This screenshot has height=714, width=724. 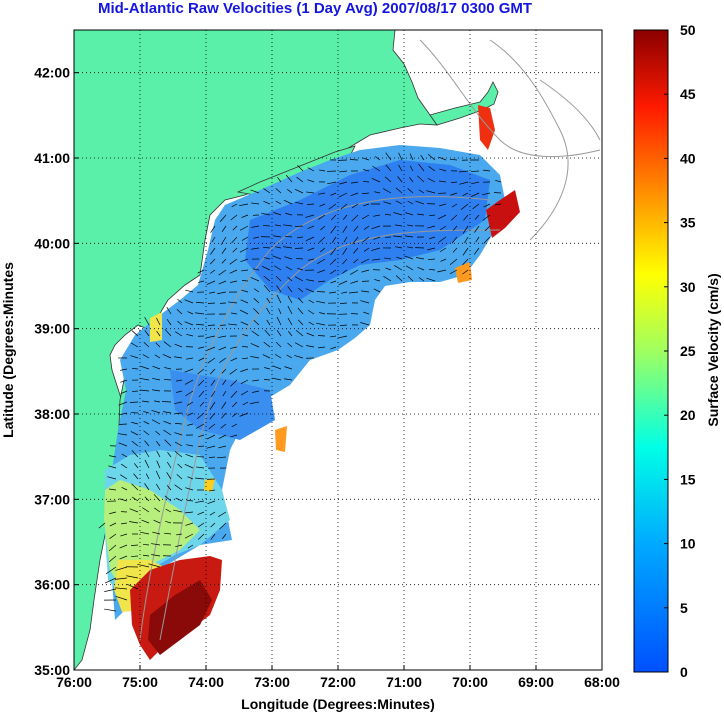 I want to click on x-tick-label: 76:00, so click(x=74, y=682).